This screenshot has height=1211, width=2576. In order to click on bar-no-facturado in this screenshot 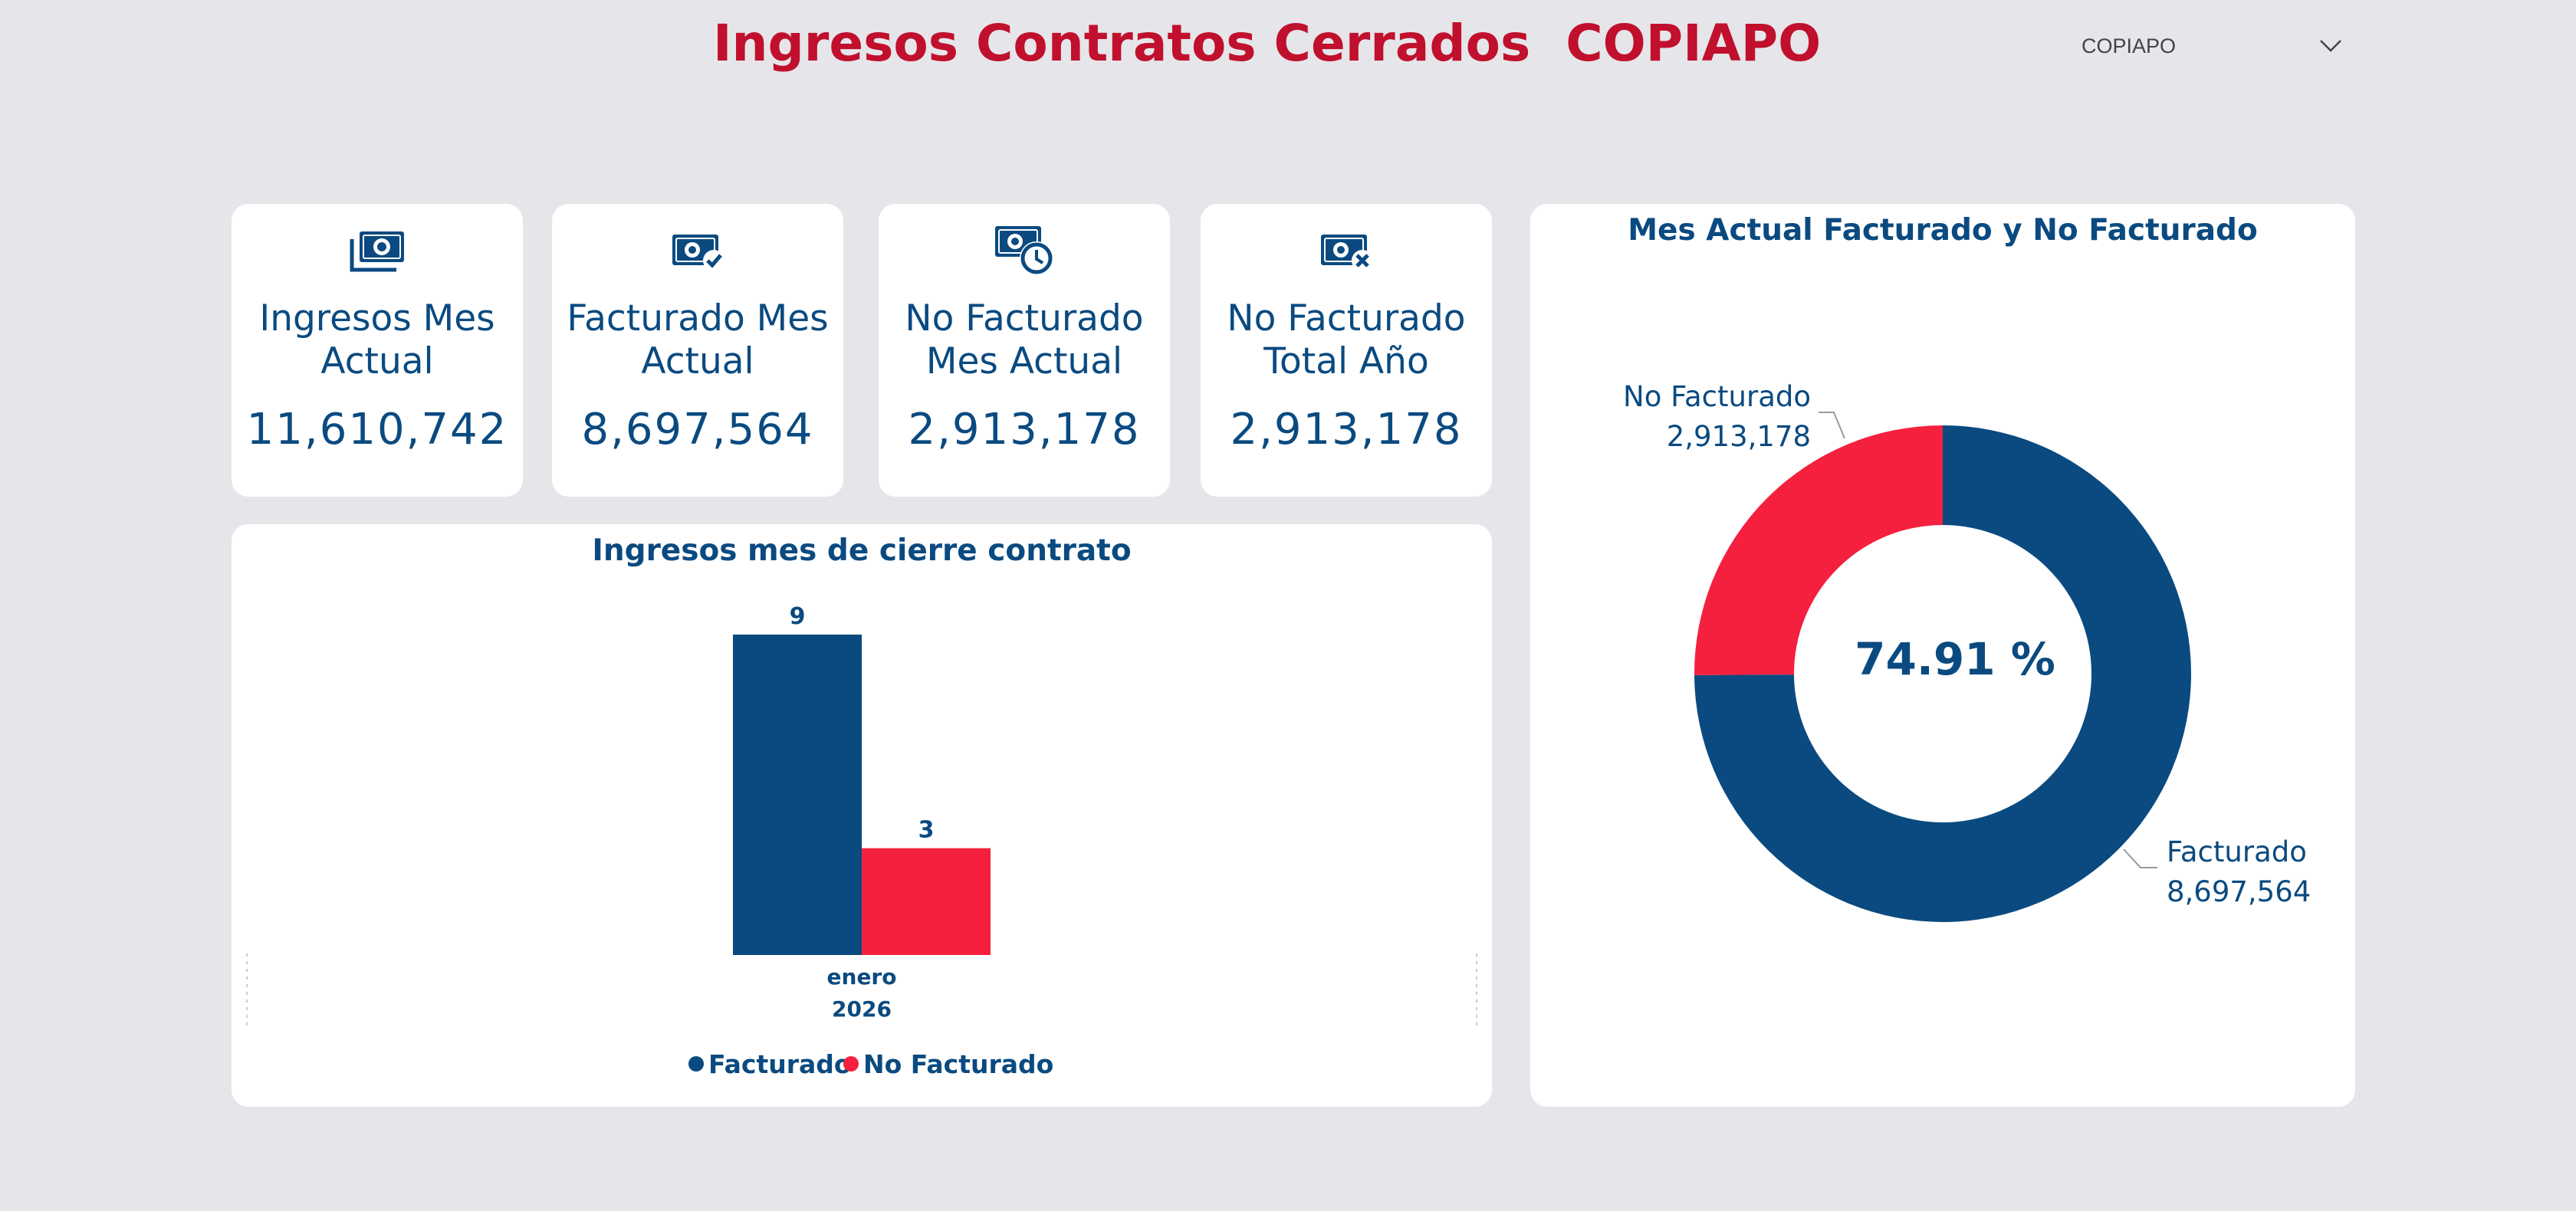, I will do `click(927, 901)`.